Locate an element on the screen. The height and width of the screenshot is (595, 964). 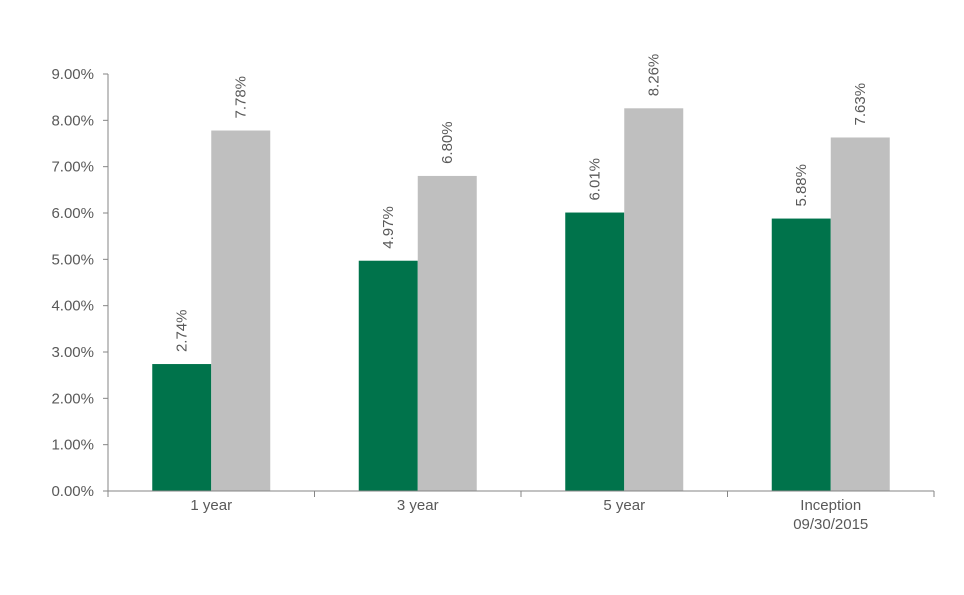
data-label: 7.63% is located at coordinates (860, 104).